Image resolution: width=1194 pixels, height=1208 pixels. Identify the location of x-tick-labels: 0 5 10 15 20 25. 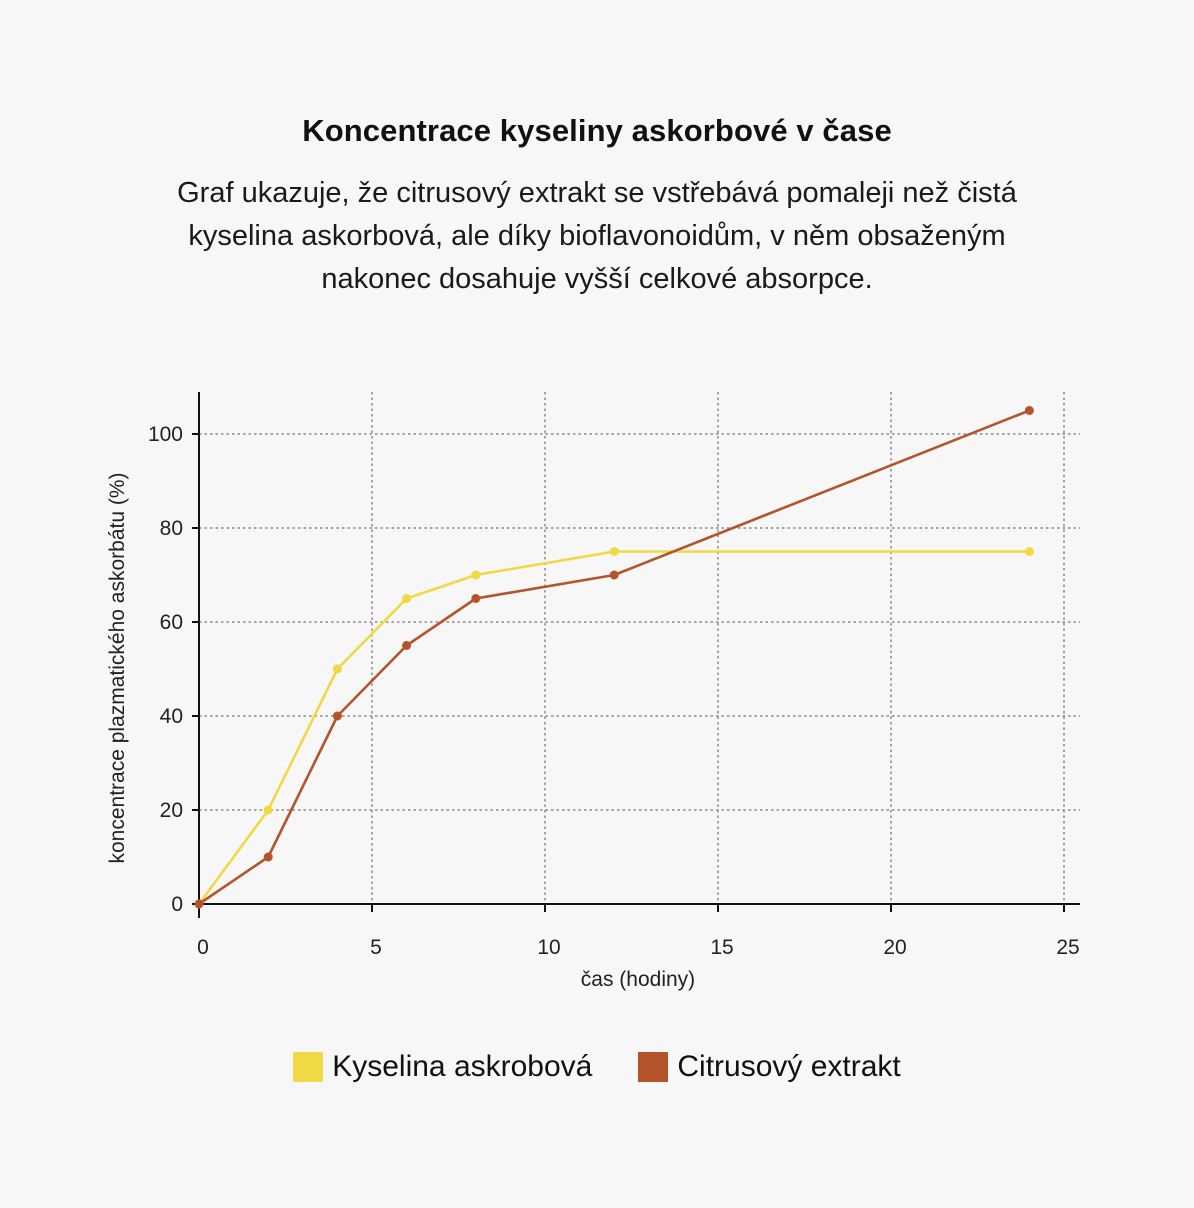
(638, 947).